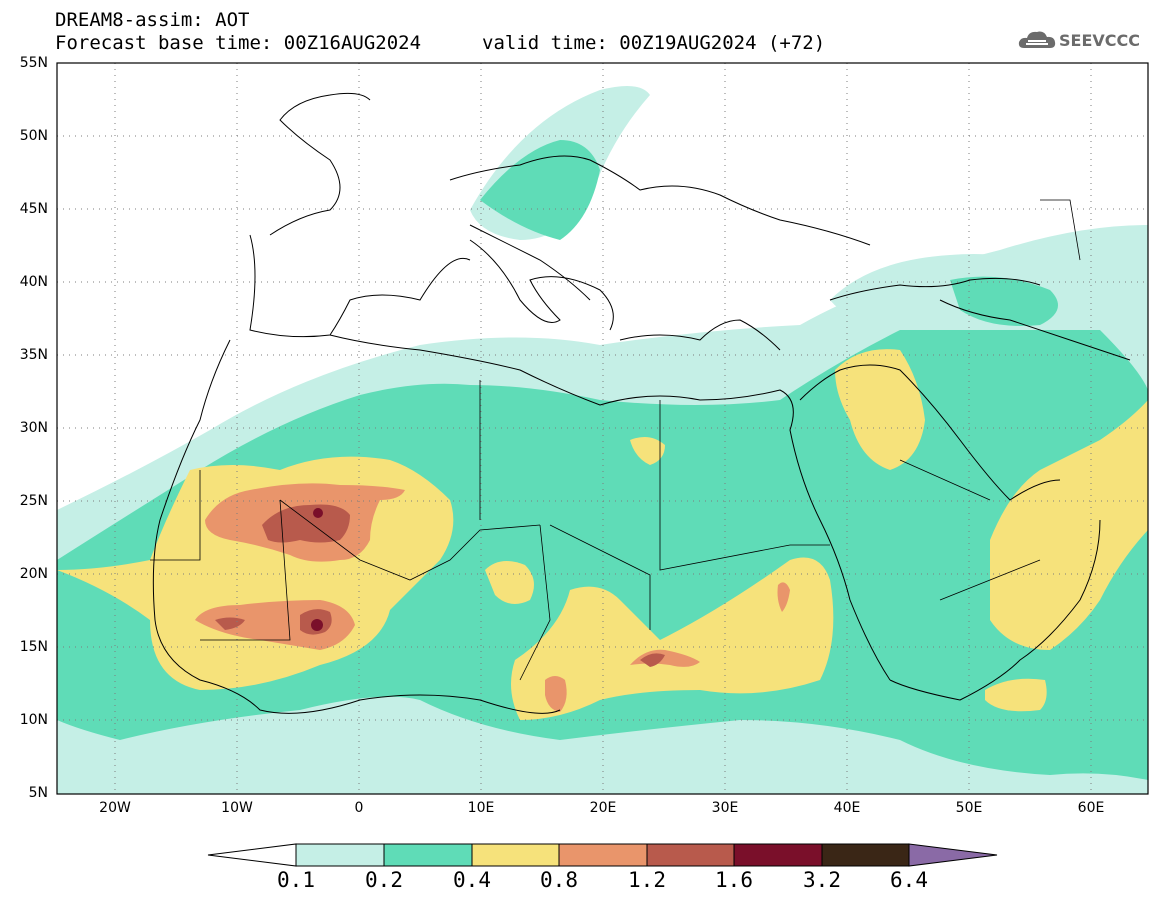 The image size is (1165, 905). What do you see at coordinates (647, 880) in the screenshot?
I see `colorbar-tick: 1.2` at bounding box center [647, 880].